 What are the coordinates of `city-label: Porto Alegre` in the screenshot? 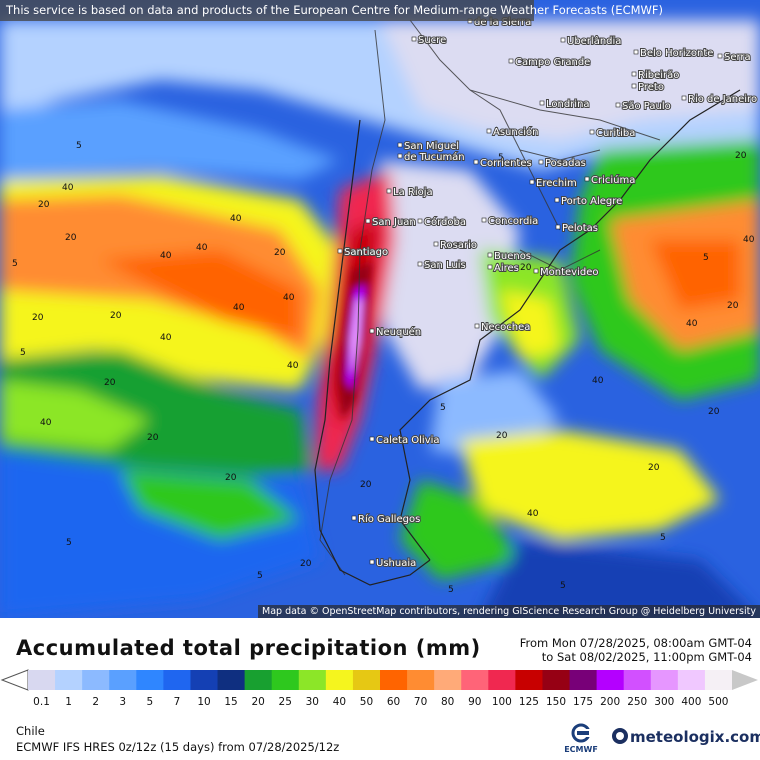 It's located at (591, 201).